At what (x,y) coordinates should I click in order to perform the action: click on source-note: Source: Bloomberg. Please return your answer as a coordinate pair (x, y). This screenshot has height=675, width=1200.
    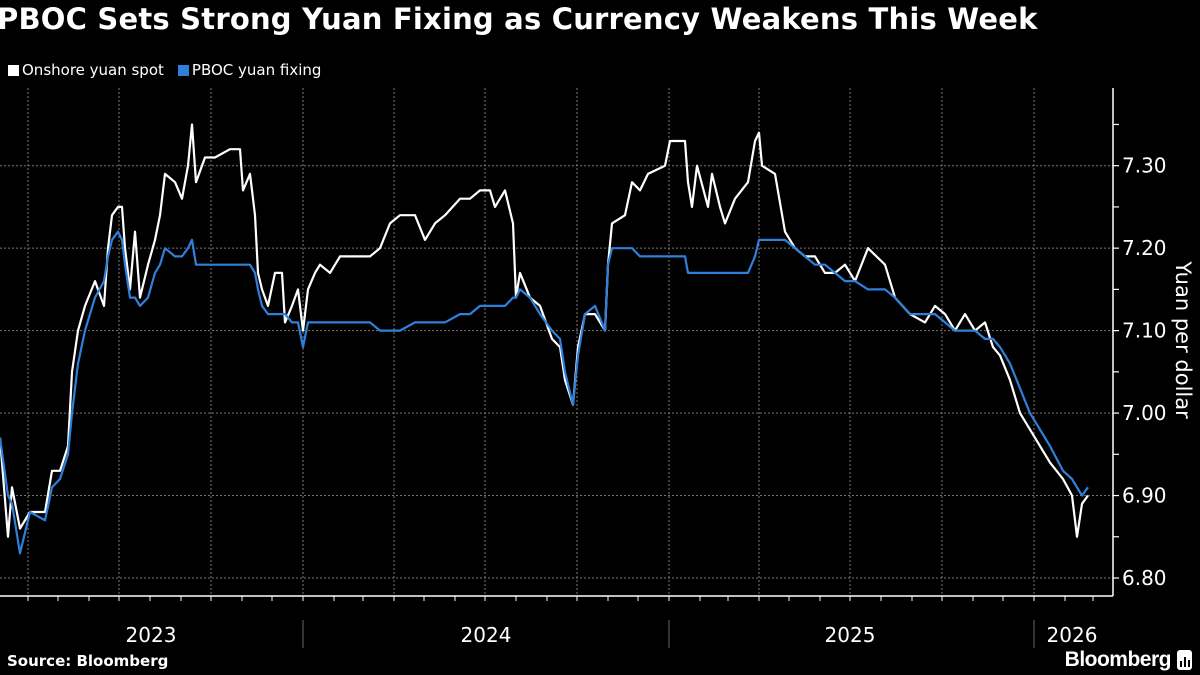
    Looking at the image, I should click on (88, 661).